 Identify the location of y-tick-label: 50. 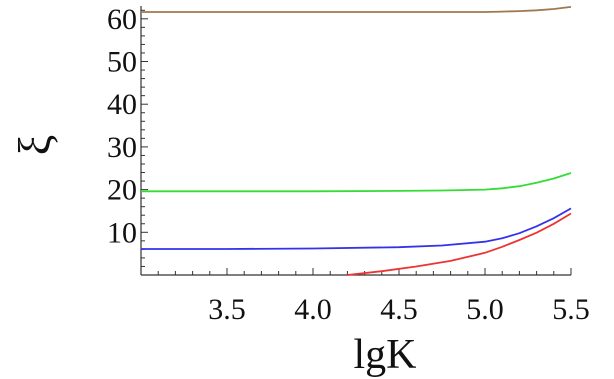
(122, 62).